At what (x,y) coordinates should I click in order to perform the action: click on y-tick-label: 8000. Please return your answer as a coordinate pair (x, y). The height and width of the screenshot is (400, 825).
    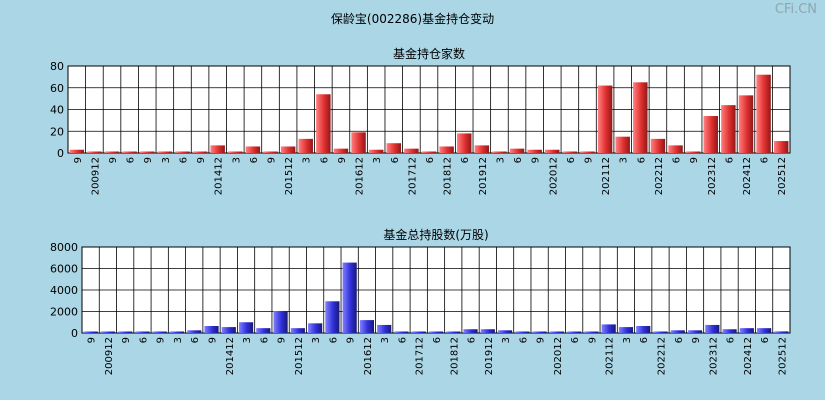
    Looking at the image, I should click on (64, 247).